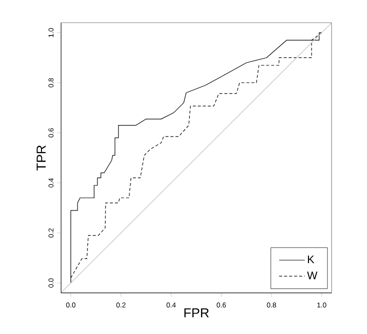  What do you see at coordinates (196, 313) in the screenshot?
I see `x-axis-title: FPR` at bounding box center [196, 313].